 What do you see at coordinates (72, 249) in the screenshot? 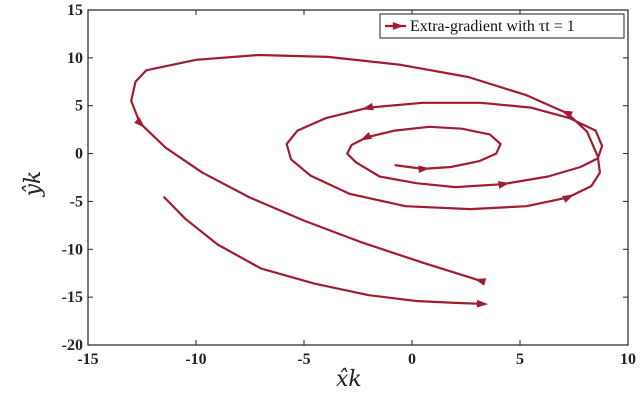
I see `y-tick-label: -10` at bounding box center [72, 249].